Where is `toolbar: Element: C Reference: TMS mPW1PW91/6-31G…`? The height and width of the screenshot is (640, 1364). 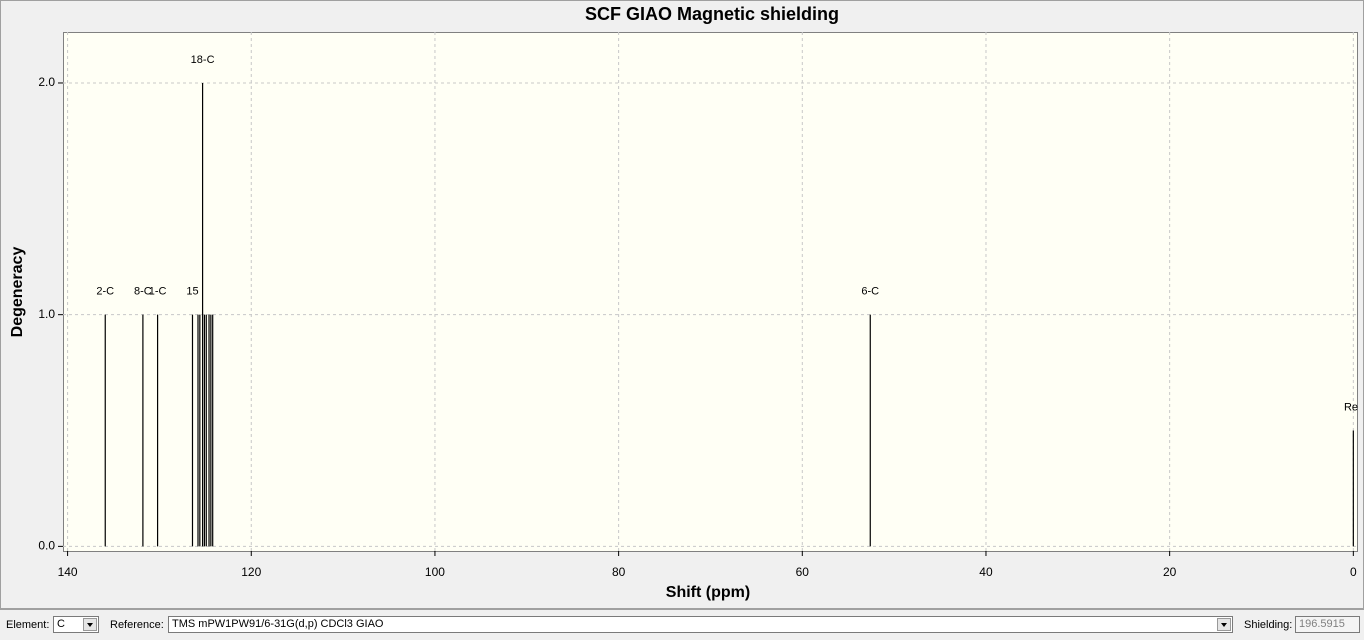
toolbar: Element: C Reference: TMS mPW1PW91/6-31G… is located at coordinates (682, 624).